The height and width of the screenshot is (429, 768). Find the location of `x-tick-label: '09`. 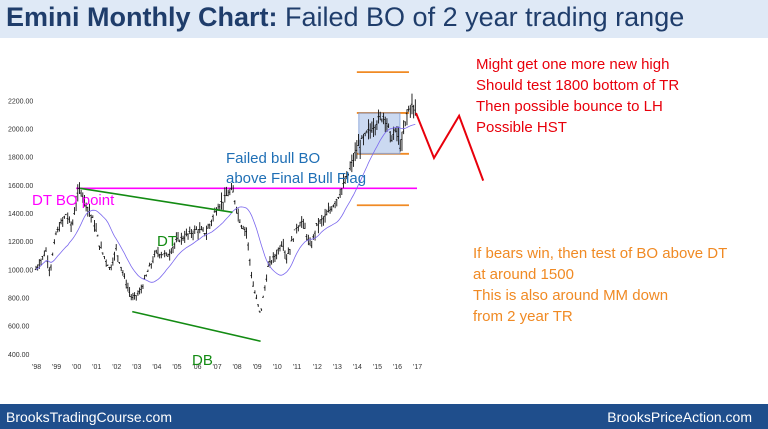

x-tick-label: '09 is located at coordinates (257, 367).